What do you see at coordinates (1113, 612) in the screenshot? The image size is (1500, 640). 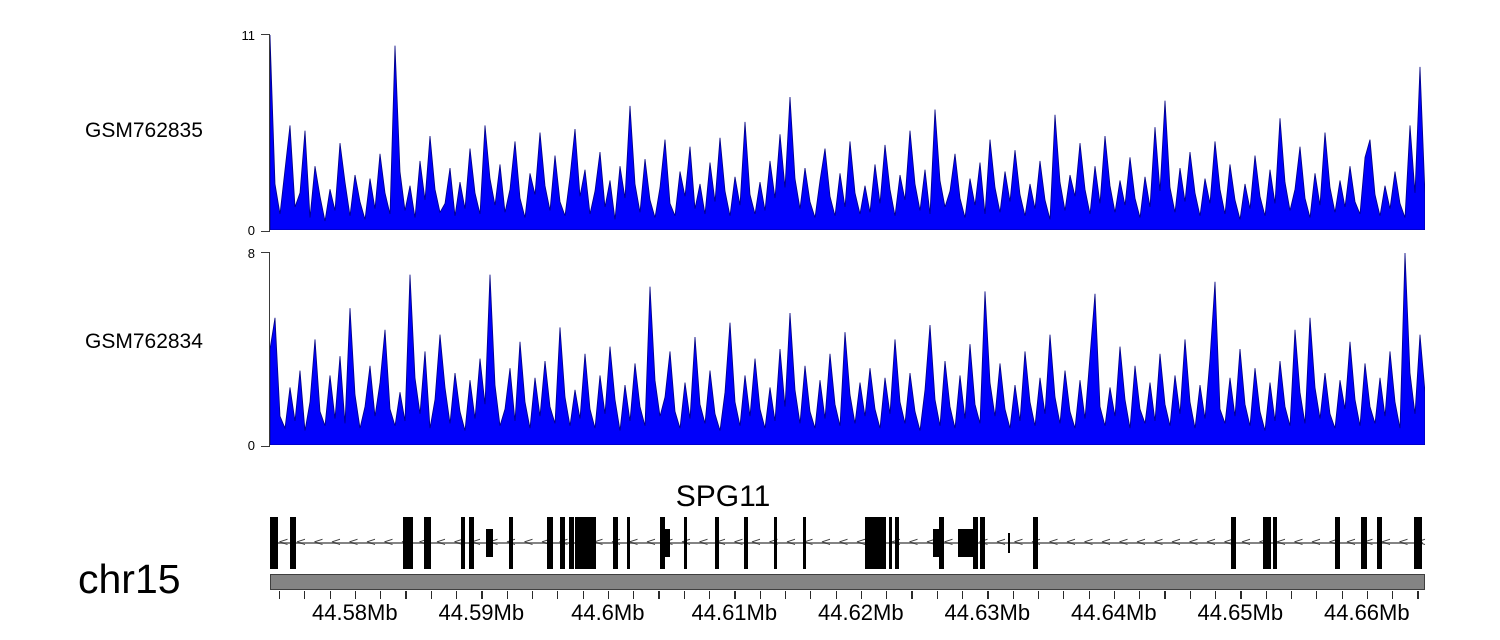 I see `axis-tick-label: 44.64Mb` at bounding box center [1113, 612].